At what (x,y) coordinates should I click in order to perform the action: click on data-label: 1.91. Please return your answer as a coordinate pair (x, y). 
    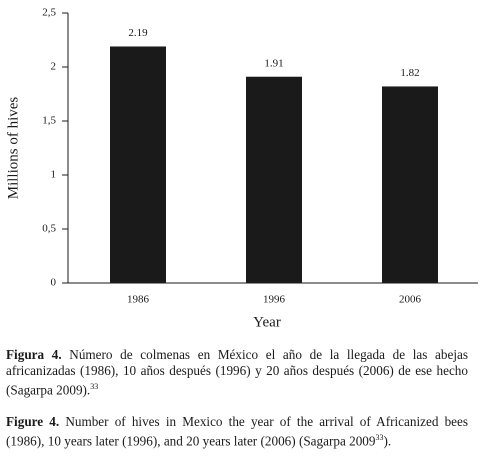
    Looking at the image, I should click on (273, 63).